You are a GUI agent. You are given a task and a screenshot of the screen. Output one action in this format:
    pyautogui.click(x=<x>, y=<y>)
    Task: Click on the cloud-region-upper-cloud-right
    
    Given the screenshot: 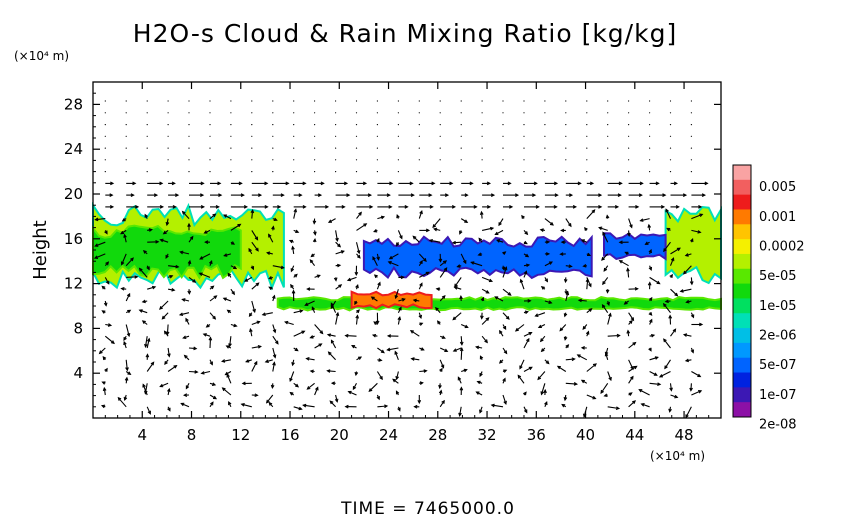 What is the action you would take?
    pyautogui.click(x=693, y=245)
    